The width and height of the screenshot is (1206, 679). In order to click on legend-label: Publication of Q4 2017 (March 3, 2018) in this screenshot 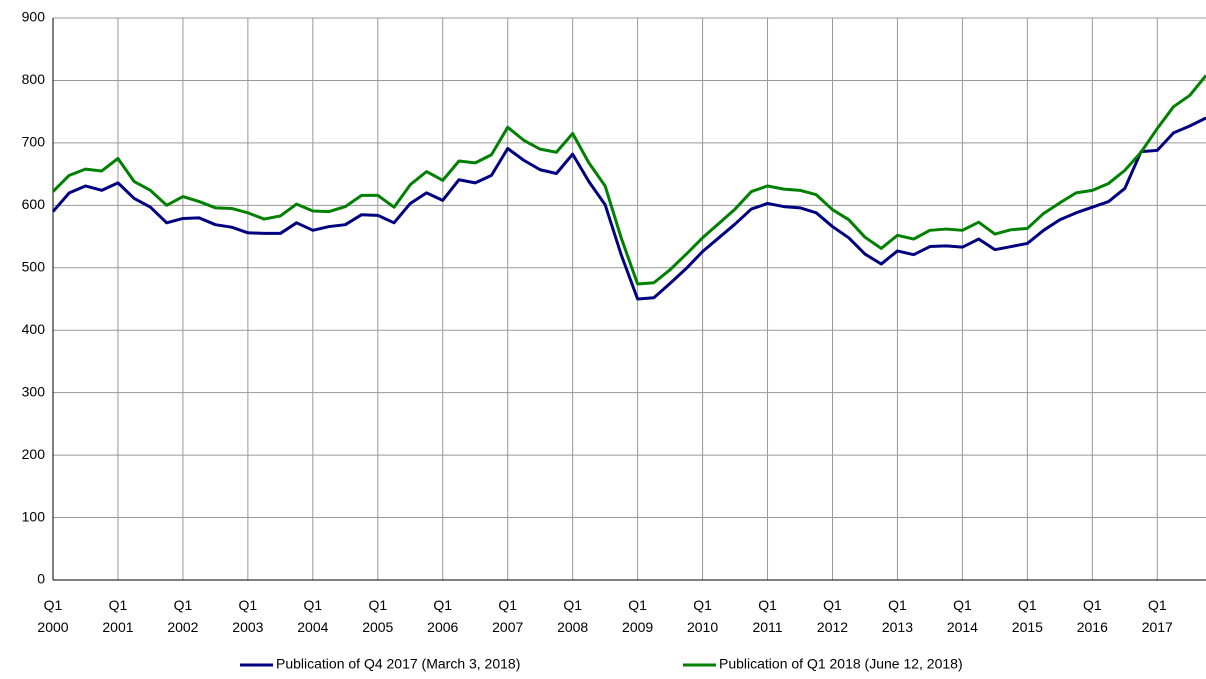, I will do `click(398, 664)`.